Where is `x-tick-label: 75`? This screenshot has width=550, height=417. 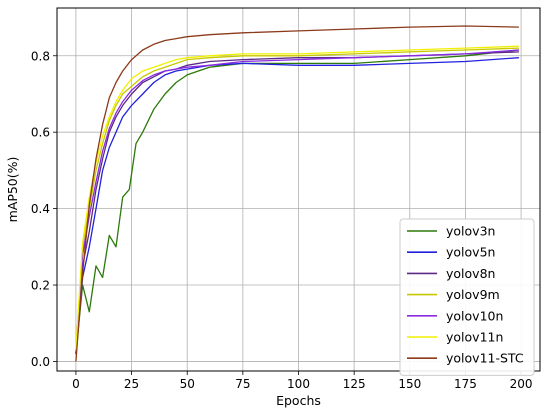 x-tick-label: 75 is located at coordinates (242, 384).